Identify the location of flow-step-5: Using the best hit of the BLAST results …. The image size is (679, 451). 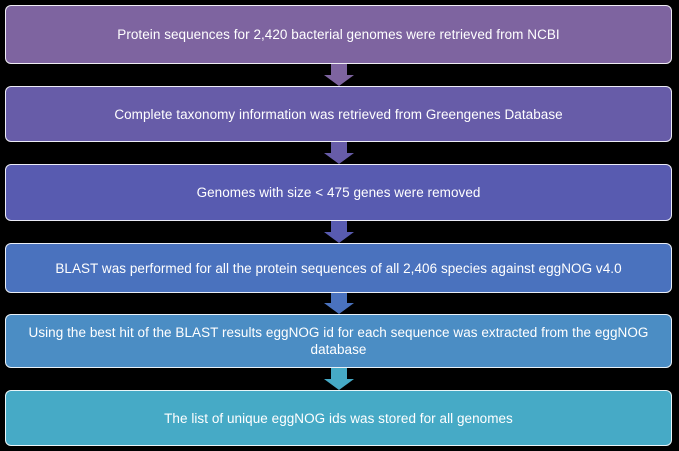
(338, 341).